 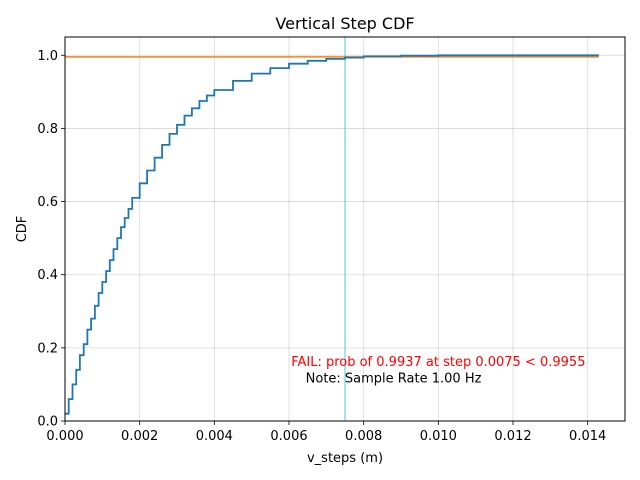 I want to click on x-tick-label: 0.004, so click(x=214, y=436).